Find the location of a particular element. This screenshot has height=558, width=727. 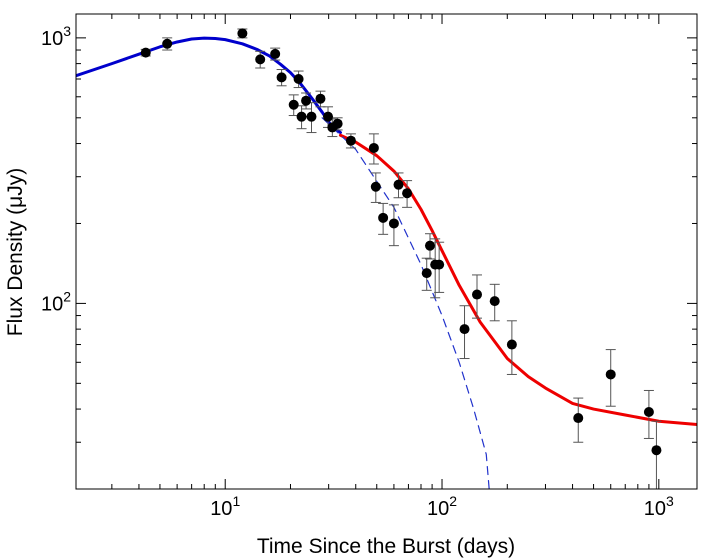

x-axis-label: Time Since the Burst (days) is located at coordinates (386, 546).